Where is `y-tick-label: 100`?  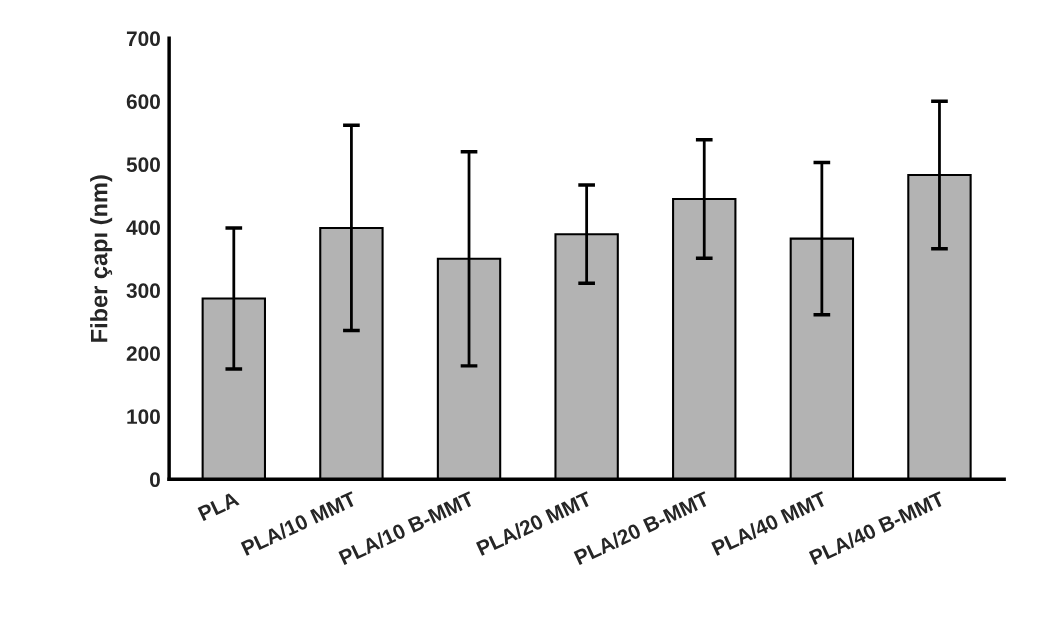
y-tick-label: 100 is located at coordinates (143, 417).